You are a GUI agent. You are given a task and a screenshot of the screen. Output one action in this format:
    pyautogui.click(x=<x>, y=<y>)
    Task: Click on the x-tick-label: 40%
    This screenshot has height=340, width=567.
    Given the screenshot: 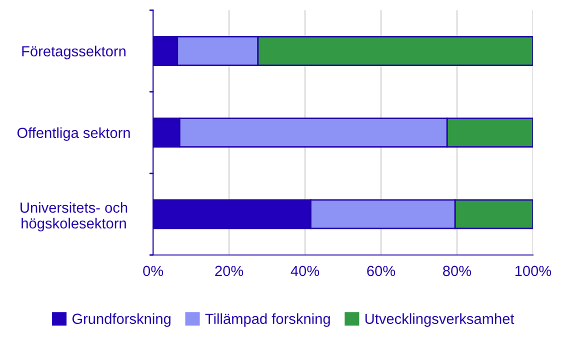 What is the action you would take?
    pyautogui.click(x=305, y=271)
    